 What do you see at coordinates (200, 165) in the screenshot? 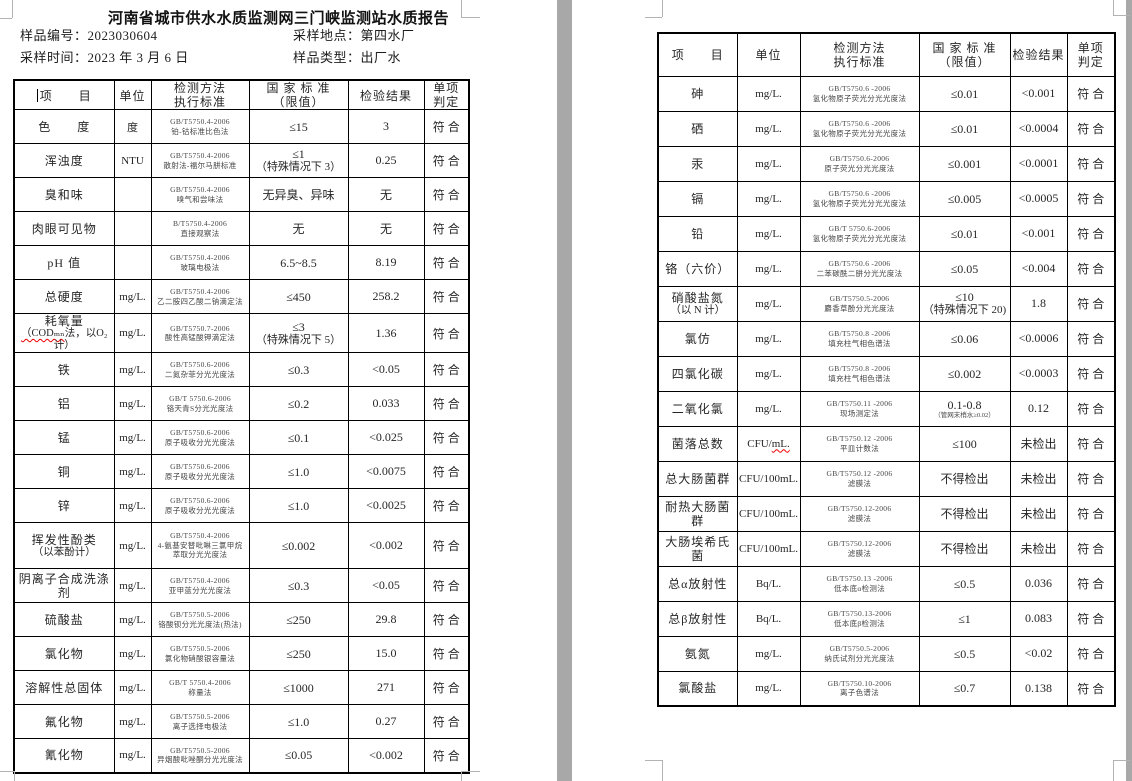
I see `method-name: 散射法-福尔马肼标准` at bounding box center [200, 165].